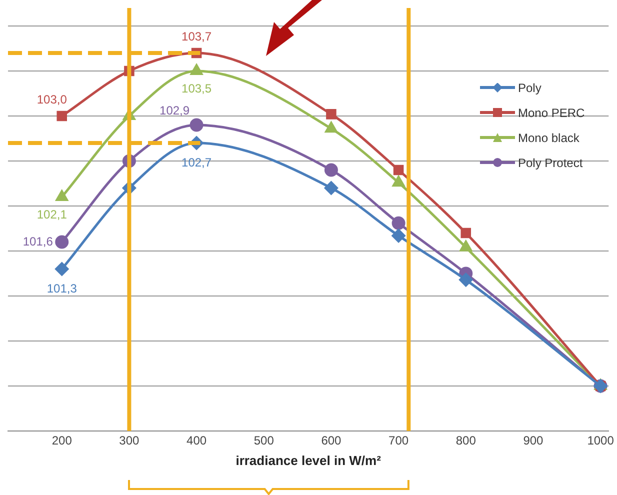 The width and height of the screenshot is (617, 495). Describe the element at coordinates (62, 441) in the screenshot. I see `x-tick-label: 200` at that location.